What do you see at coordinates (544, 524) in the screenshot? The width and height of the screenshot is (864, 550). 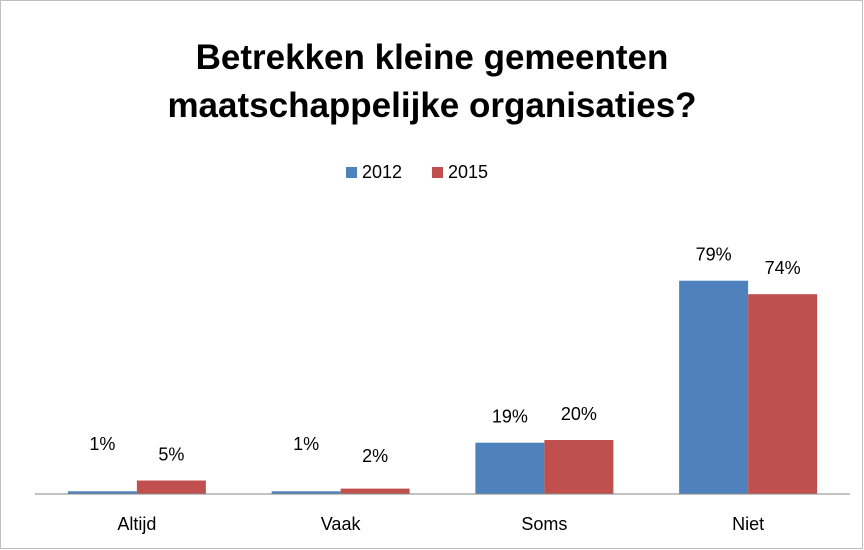 I see `x-tick-label: Soms` at bounding box center [544, 524].